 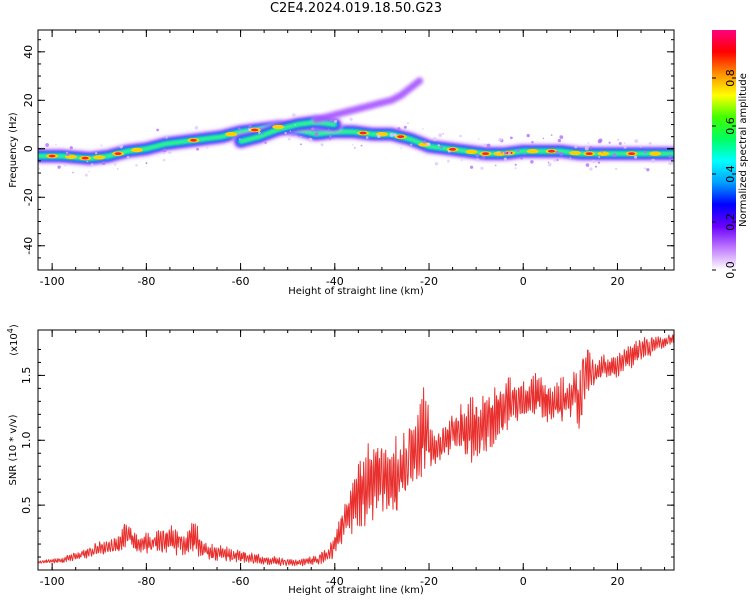 I want to click on snr-x-label: Height of straight line (km), so click(x=356, y=590).